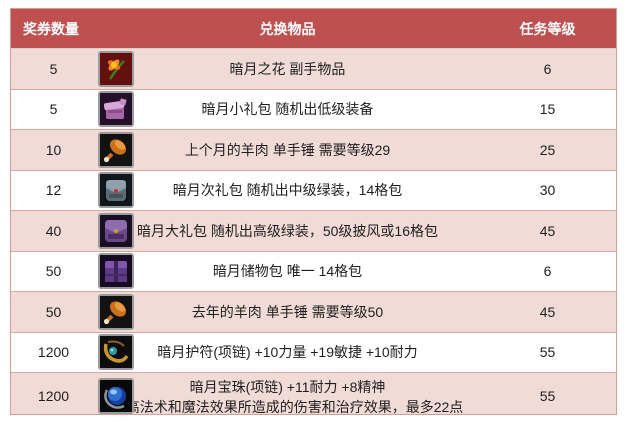  I want to click on table-row: 5 暗月小礼包 随机出低级装备 15, so click(313, 109).